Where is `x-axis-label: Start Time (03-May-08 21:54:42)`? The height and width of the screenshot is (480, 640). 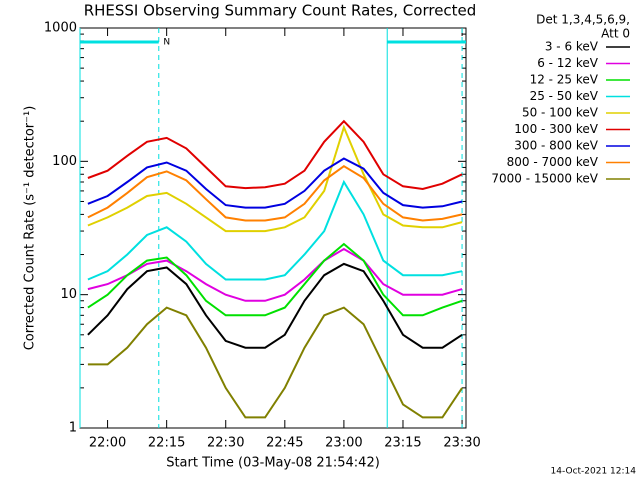 x-axis-label: Start Time (03-May-08 21:54:42) is located at coordinates (273, 463).